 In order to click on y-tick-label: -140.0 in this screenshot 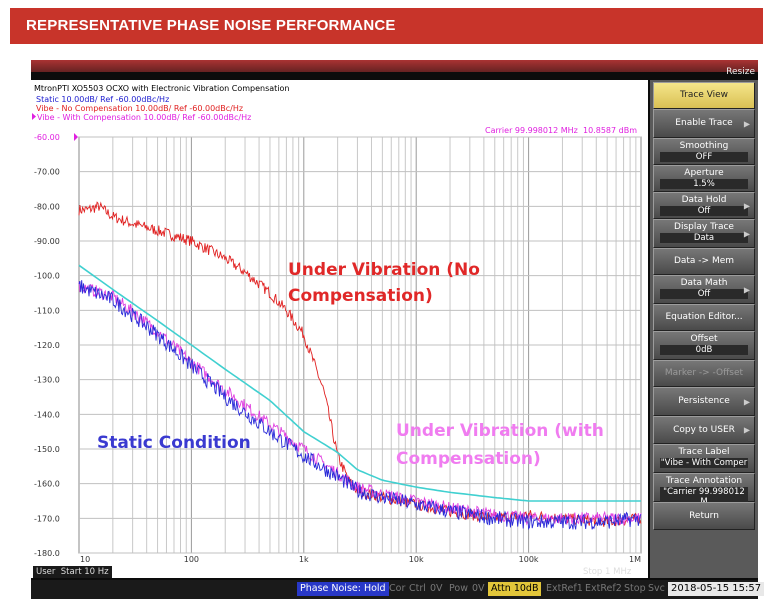, I will do `click(47, 414)`.